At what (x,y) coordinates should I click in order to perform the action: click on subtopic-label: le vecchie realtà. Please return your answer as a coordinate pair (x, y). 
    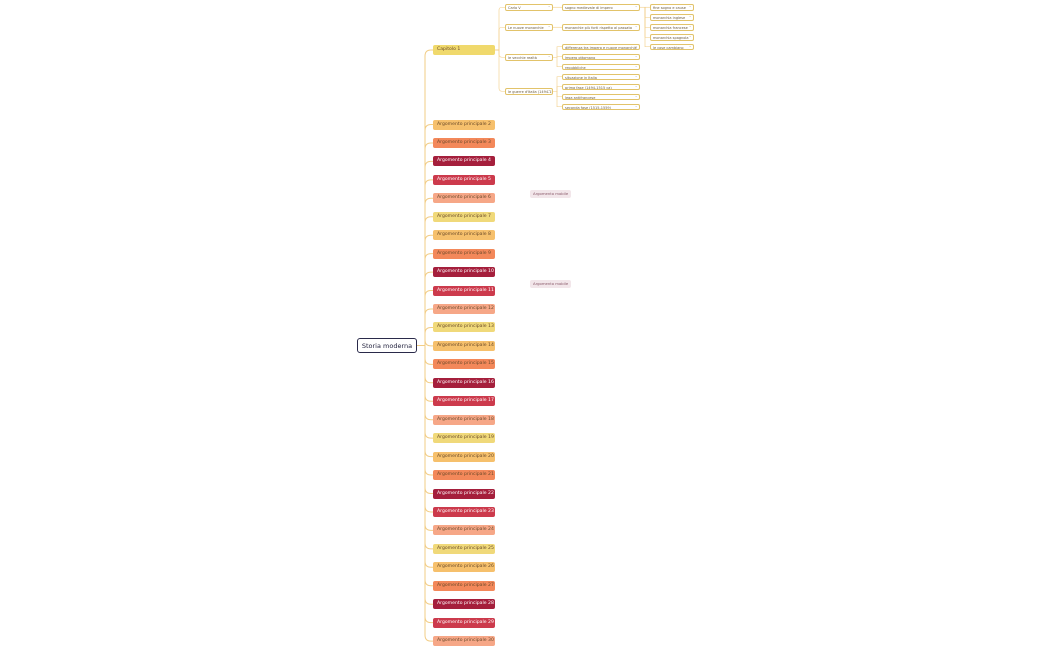
    Looking at the image, I should click on (522, 58).